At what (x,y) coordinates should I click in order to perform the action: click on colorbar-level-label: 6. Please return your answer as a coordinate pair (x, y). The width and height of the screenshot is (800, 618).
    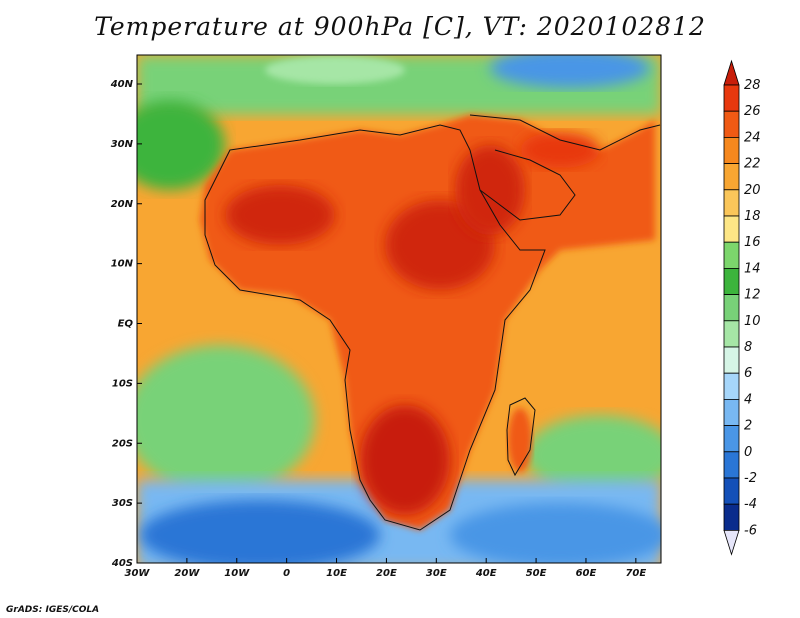
    Looking at the image, I should click on (748, 373).